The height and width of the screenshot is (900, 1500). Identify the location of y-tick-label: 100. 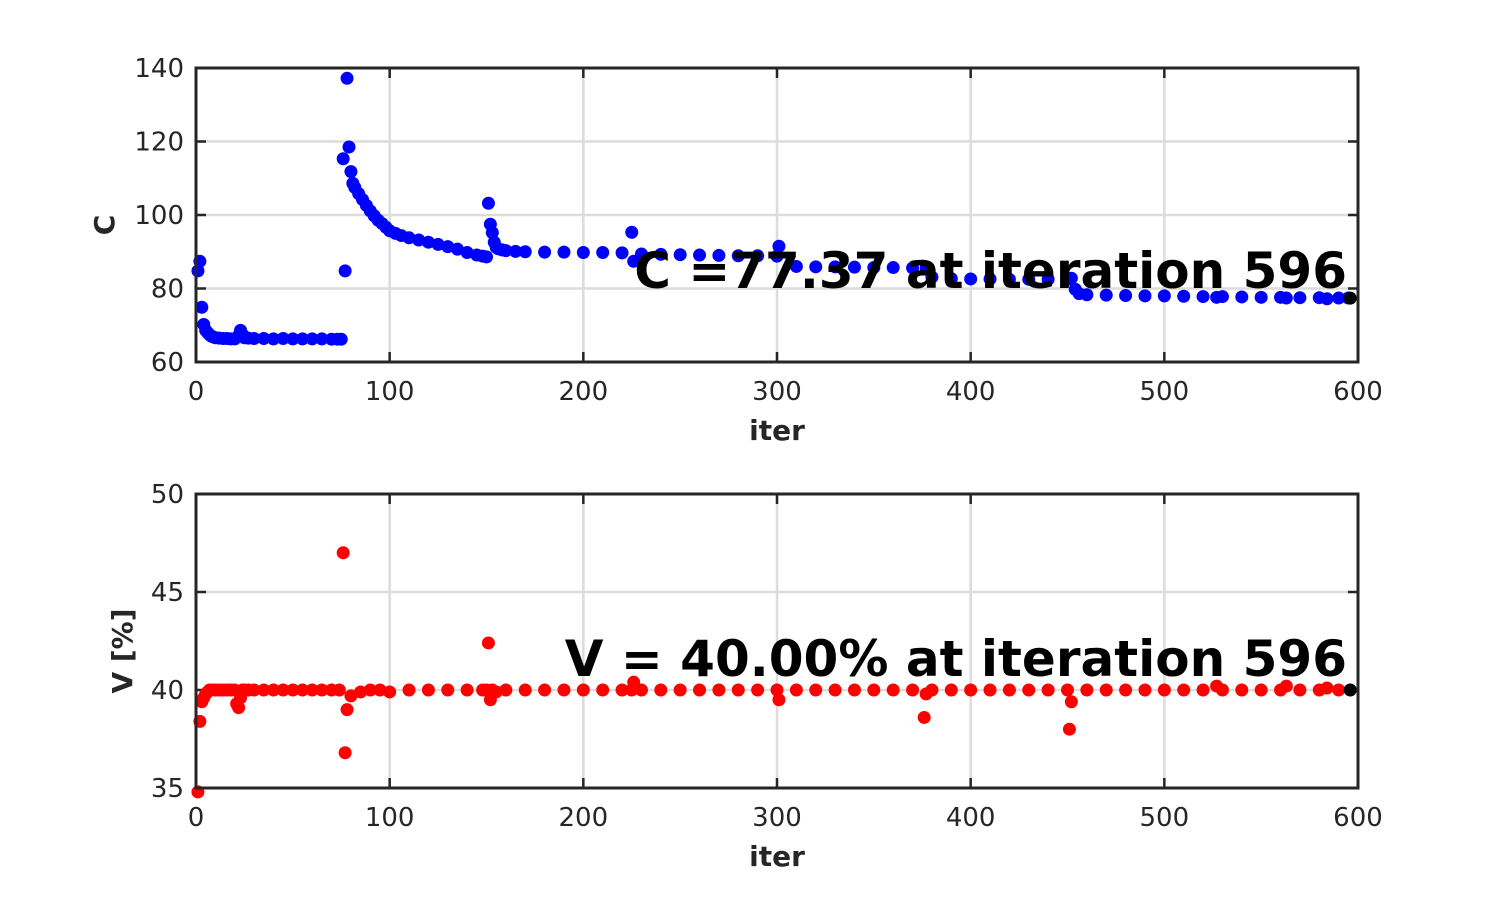
(159, 216).